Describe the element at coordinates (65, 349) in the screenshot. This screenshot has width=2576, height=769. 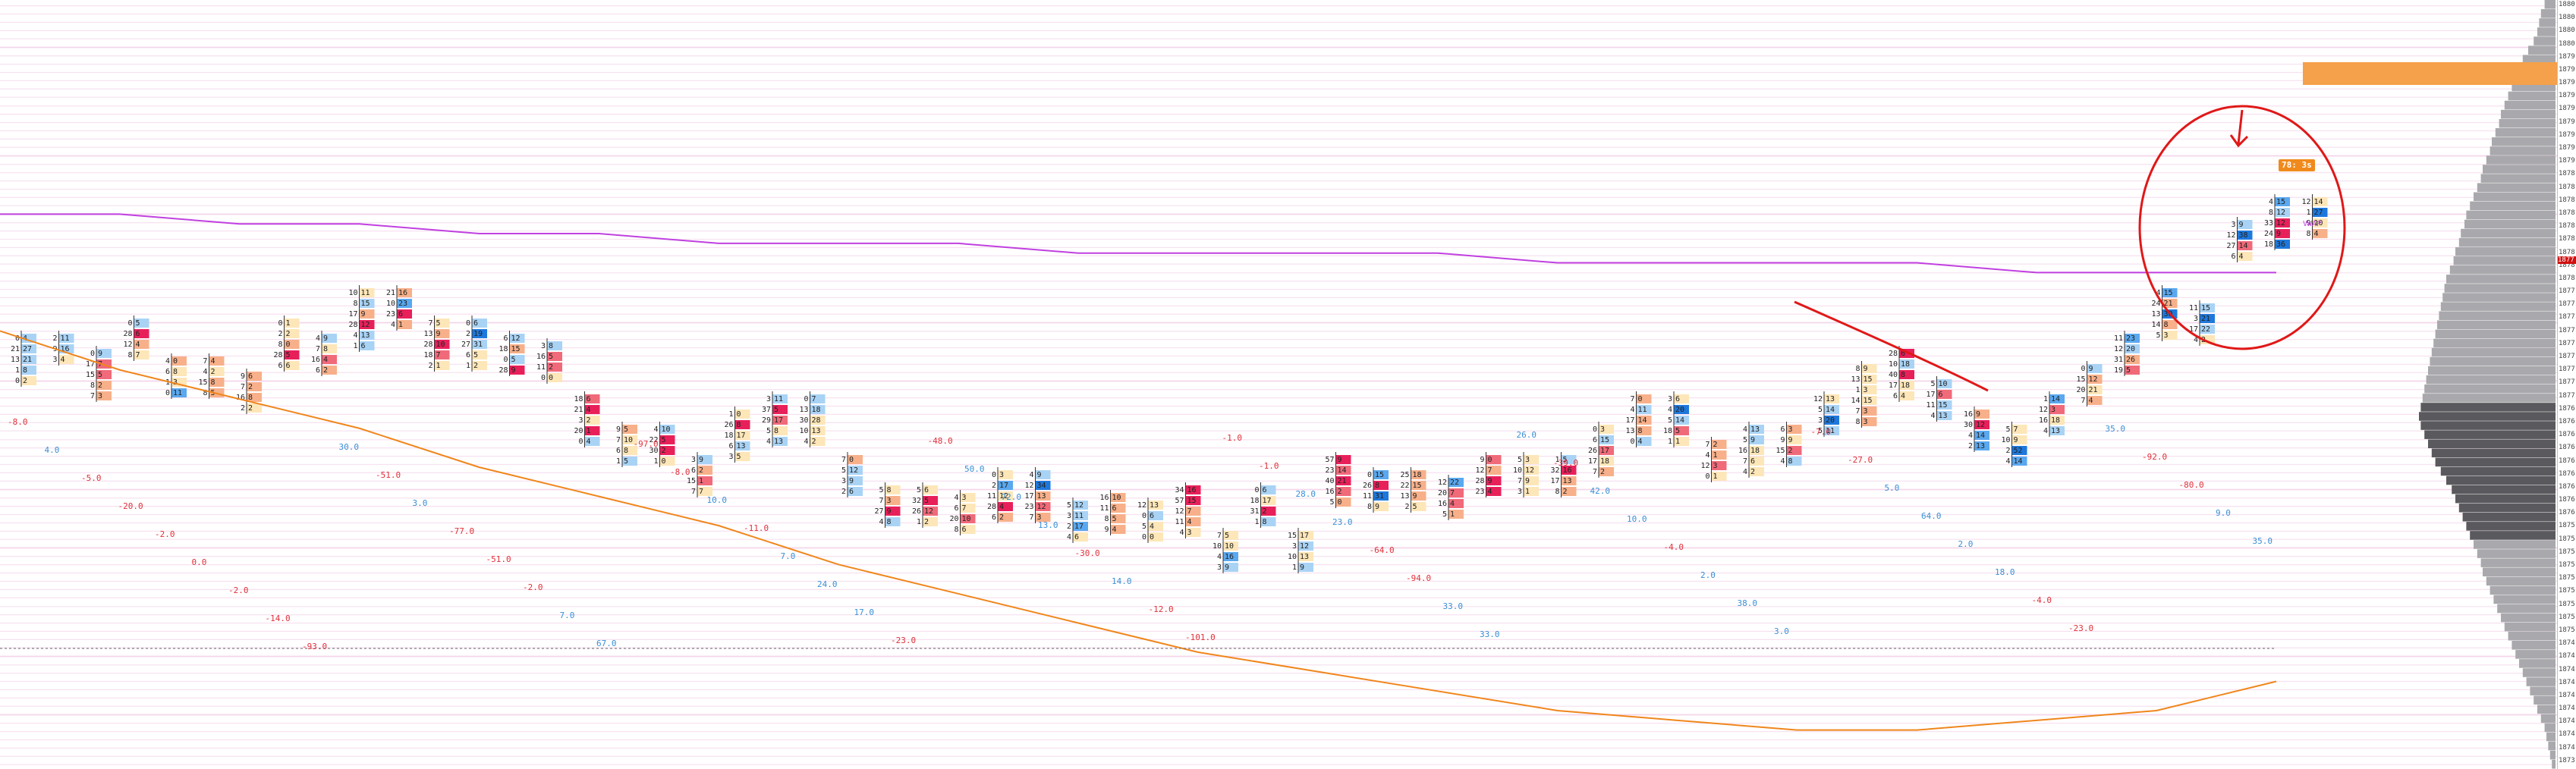
I see `ask-volume-label: 16` at that location.